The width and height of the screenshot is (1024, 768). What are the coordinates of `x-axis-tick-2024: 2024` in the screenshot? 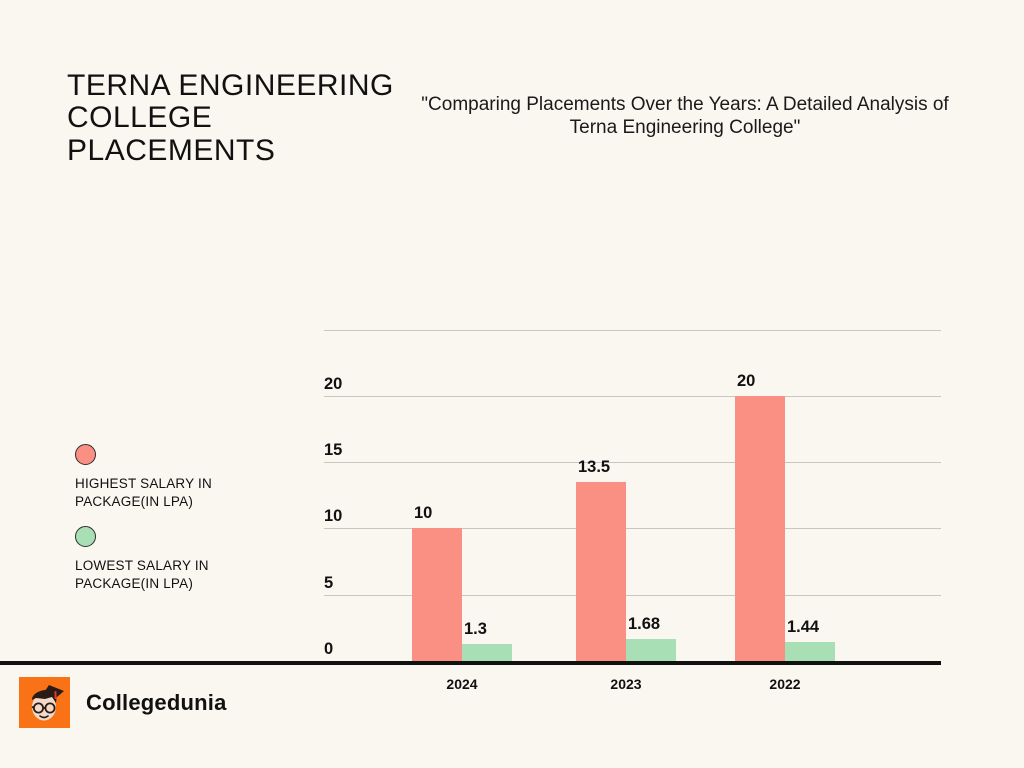 It's located at (462, 684).